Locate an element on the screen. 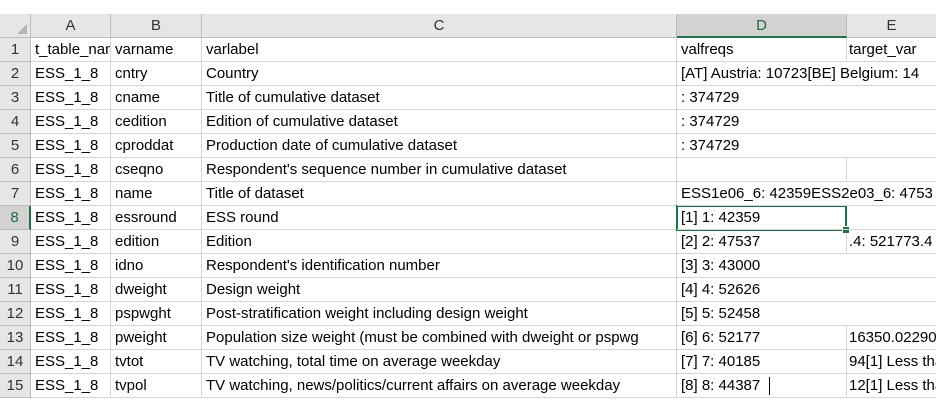  cell-d: valfreqs is located at coordinates (762, 50).